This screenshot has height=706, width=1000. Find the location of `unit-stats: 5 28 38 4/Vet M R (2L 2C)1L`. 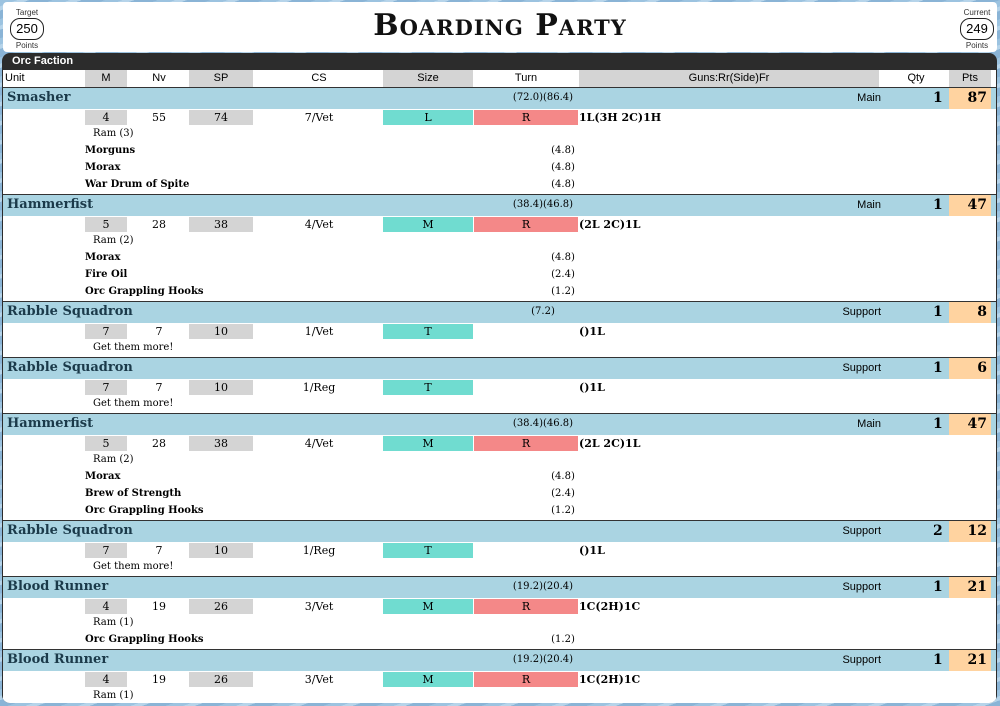

unit-stats: 5 28 38 4/Vet M R (2L 2C)1L is located at coordinates (499, 224).